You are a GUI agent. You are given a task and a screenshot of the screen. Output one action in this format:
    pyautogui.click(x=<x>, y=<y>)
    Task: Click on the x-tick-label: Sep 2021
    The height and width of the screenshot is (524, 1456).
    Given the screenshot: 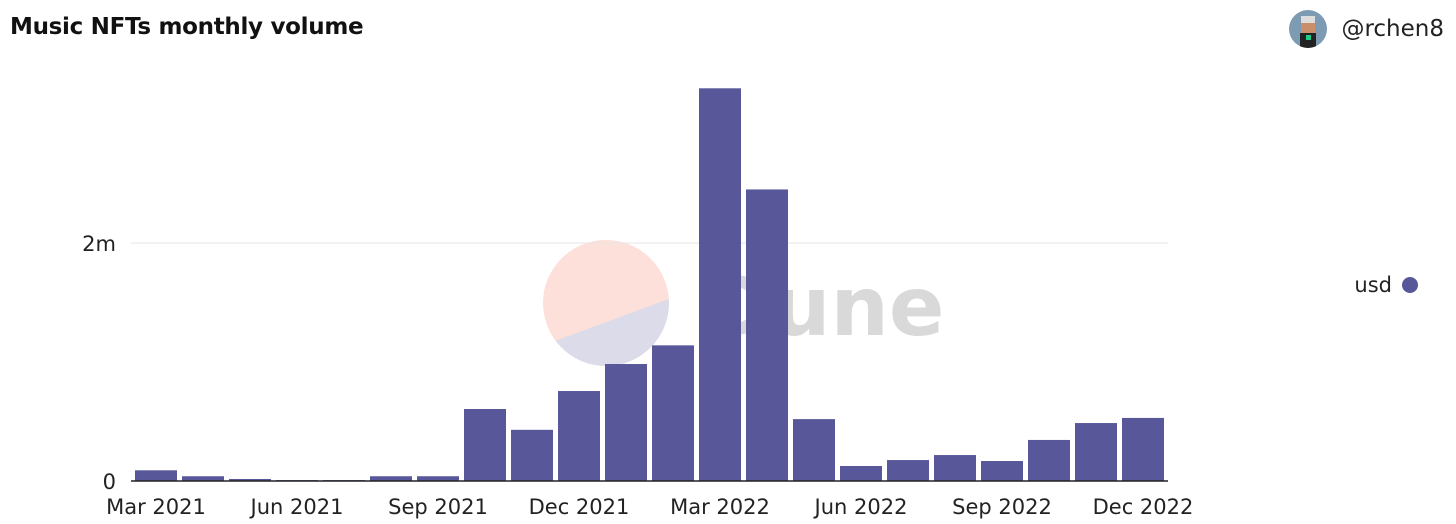 What is the action you would take?
    pyautogui.click(x=438, y=507)
    